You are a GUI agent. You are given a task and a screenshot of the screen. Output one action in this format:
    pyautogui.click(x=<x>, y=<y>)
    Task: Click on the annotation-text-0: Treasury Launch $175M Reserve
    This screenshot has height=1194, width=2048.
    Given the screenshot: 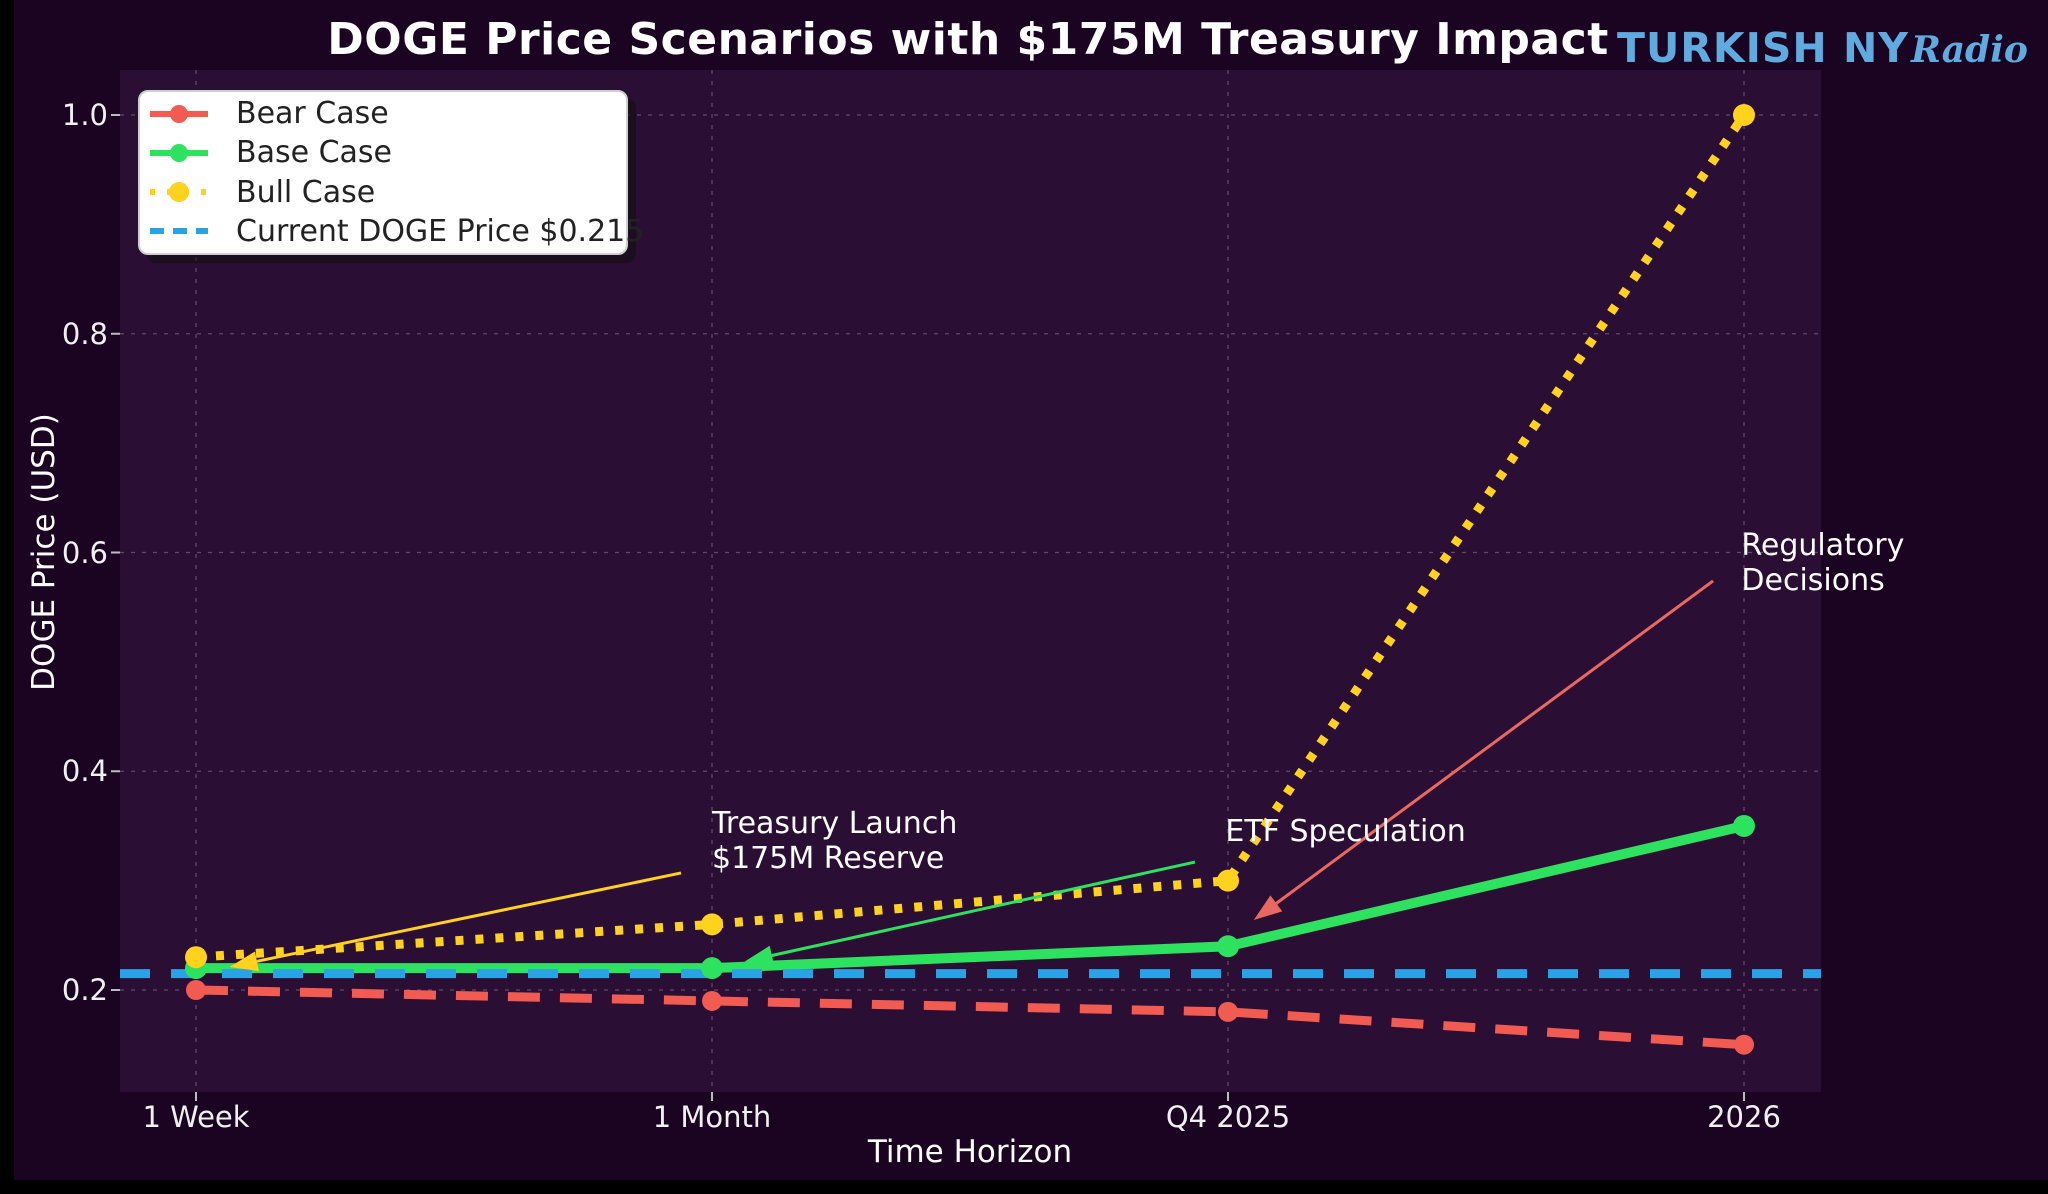 What is the action you would take?
    pyautogui.click(x=835, y=841)
    